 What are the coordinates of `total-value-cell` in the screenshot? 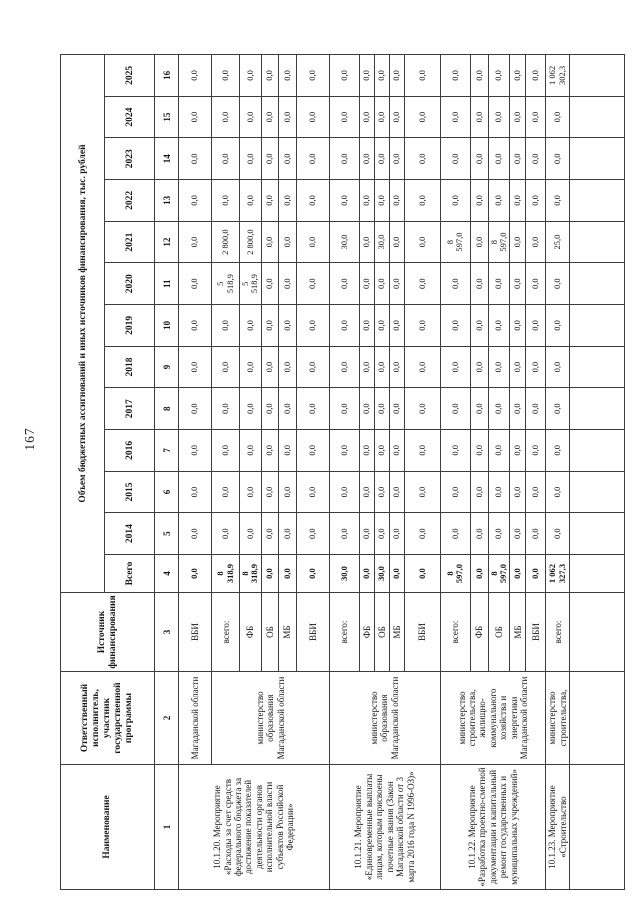 It's located at (597, 573).